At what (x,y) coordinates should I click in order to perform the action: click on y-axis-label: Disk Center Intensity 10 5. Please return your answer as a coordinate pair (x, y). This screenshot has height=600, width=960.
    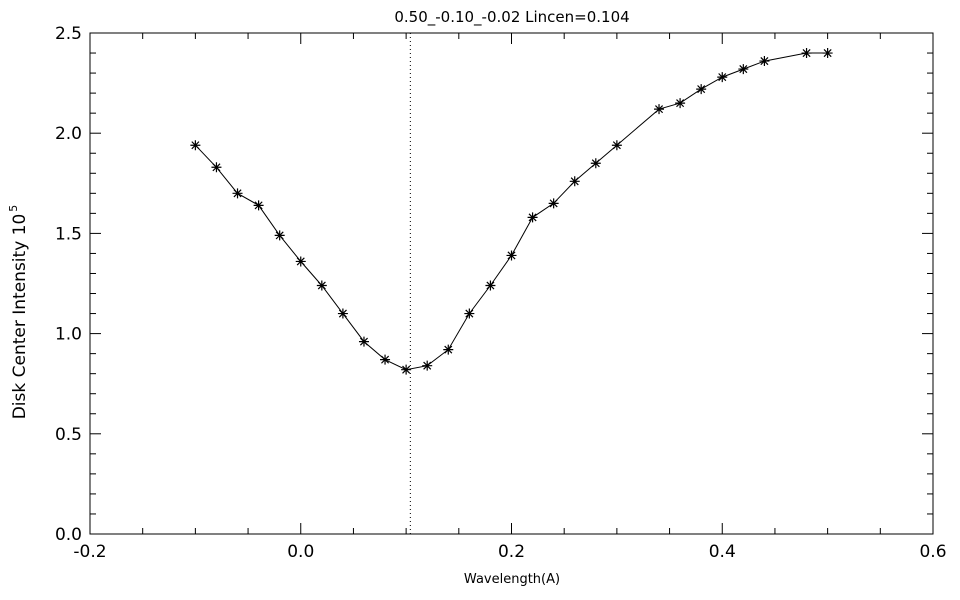
    Looking at the image, I should click on (18, 312).